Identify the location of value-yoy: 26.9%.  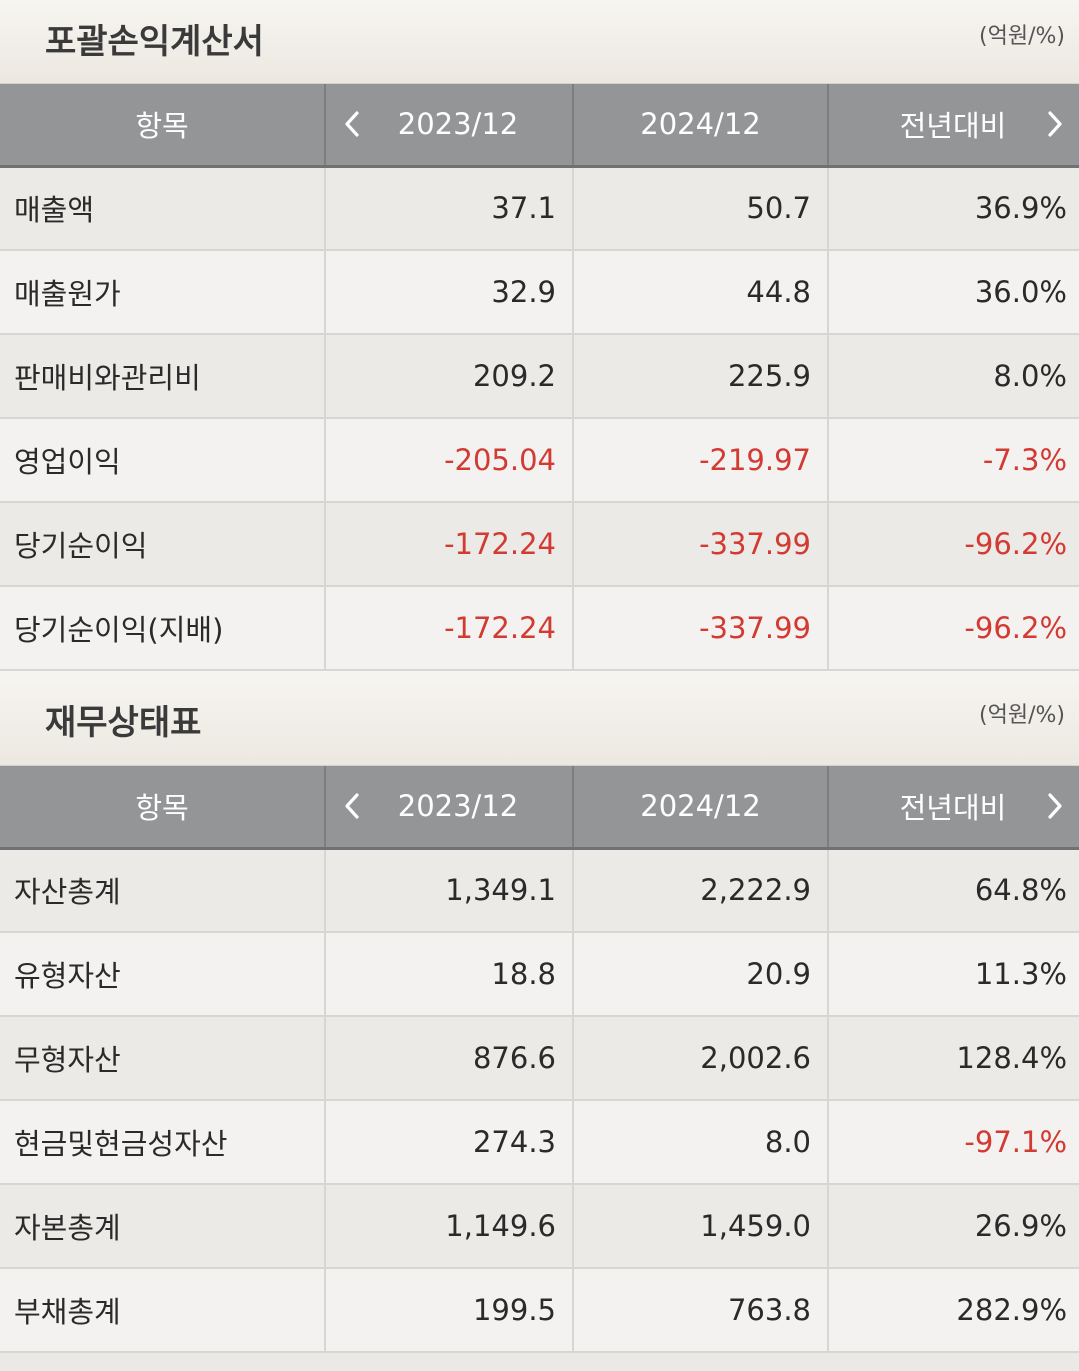
(953, 1226).